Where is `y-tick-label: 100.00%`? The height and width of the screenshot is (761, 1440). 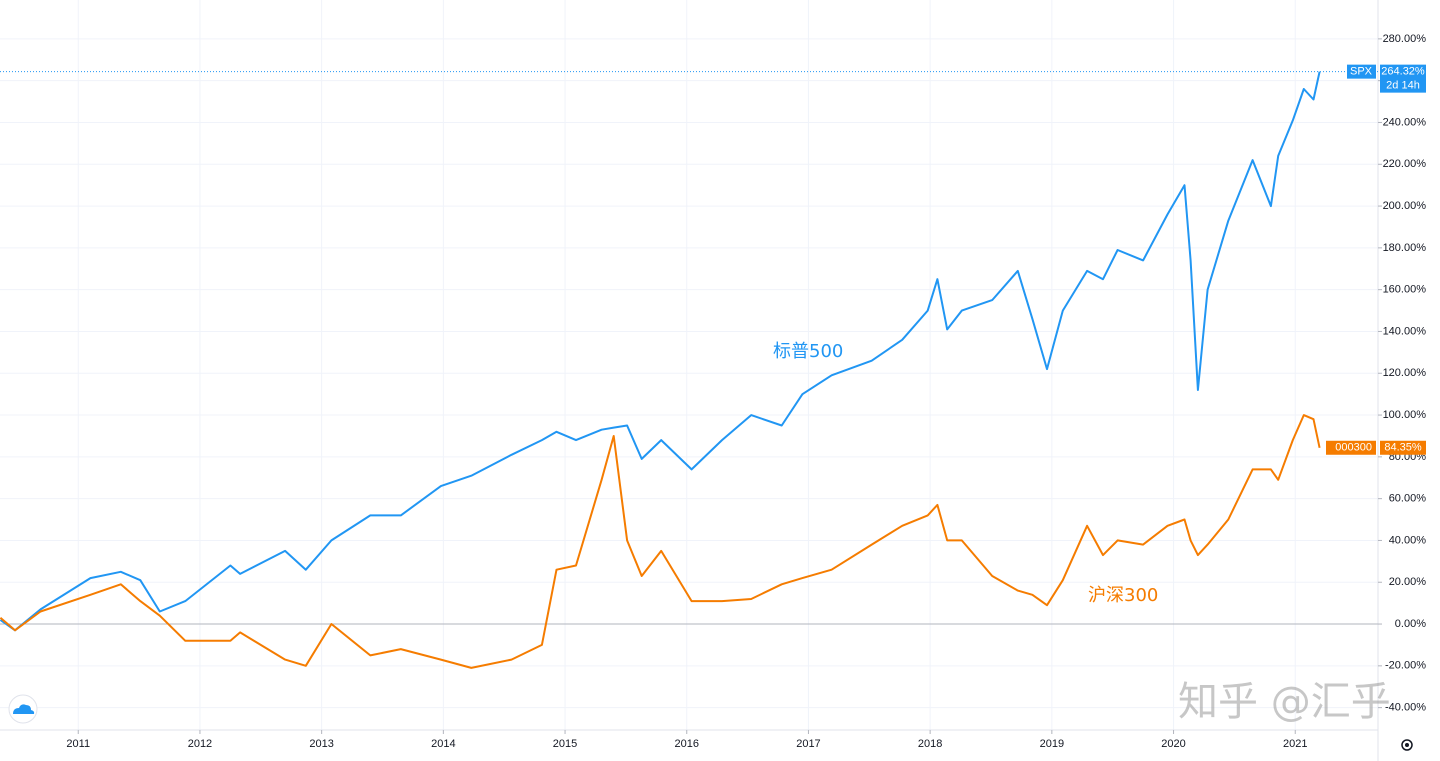 y-tick-label: 100.00% is located at coordinates (1405, 415).